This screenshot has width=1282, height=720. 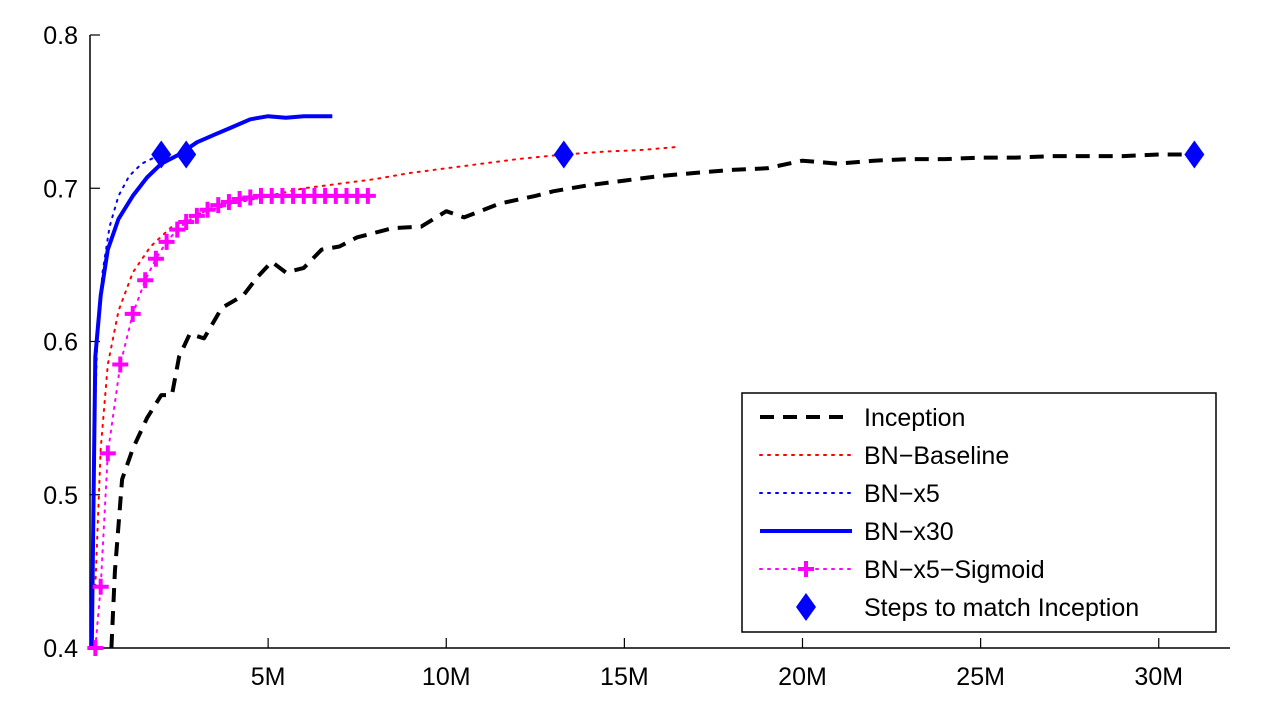 I want to click on x-tick-label: 10M, so click(x=446, y=677).